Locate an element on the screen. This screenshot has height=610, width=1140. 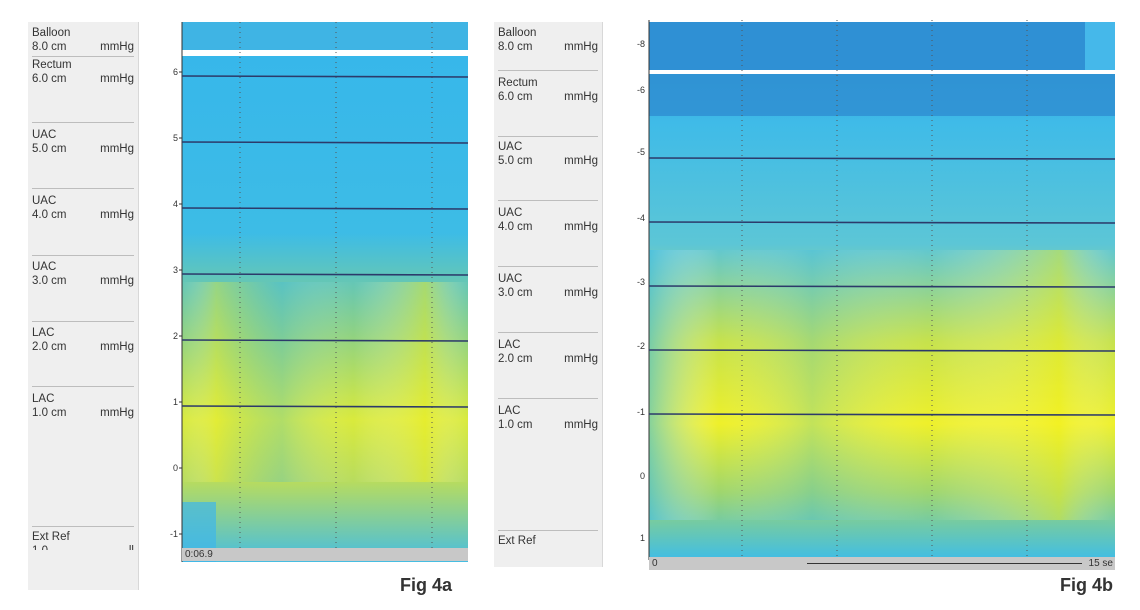
y-tick-label: 5 is located at coordinates (175, 138).